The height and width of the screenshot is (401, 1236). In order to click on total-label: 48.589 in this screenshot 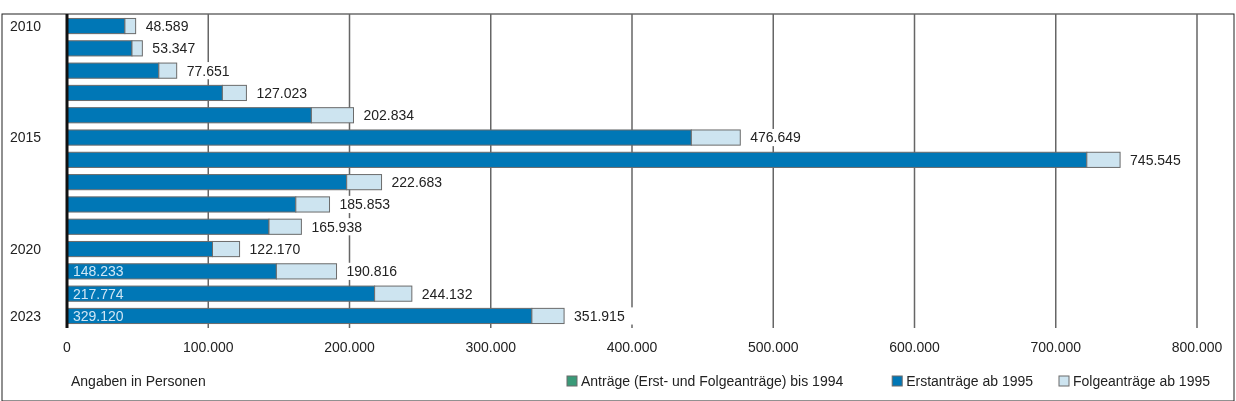, I will do `click(167, 25)`.